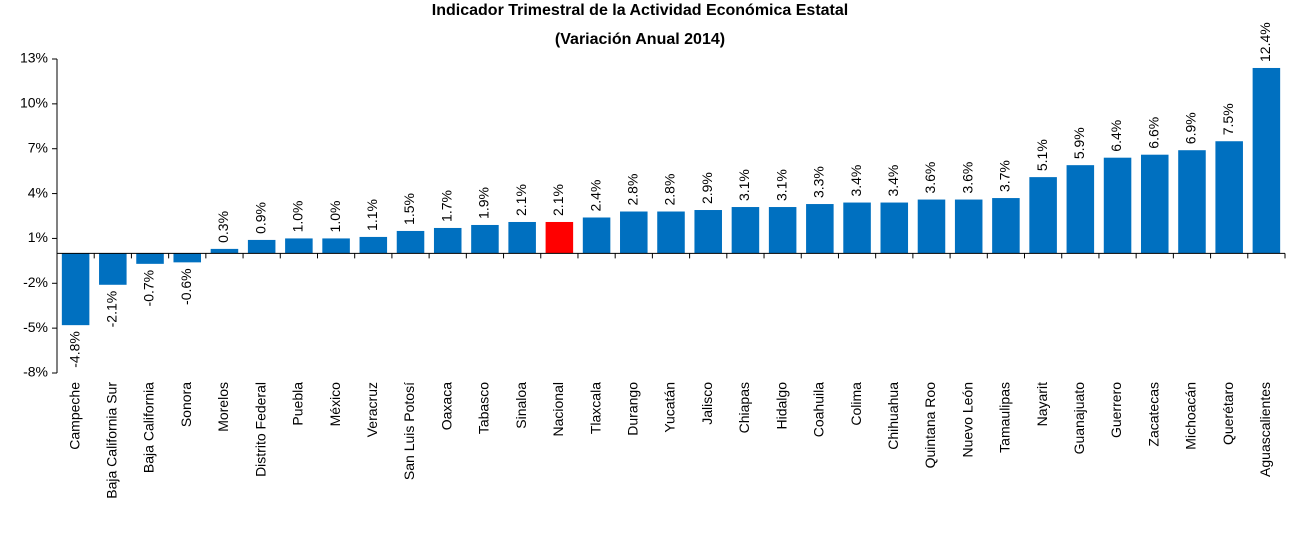  Describe the element at coordinates (149, 427) in the screenshot. I see `x-tick-label: Baja California` at that location.